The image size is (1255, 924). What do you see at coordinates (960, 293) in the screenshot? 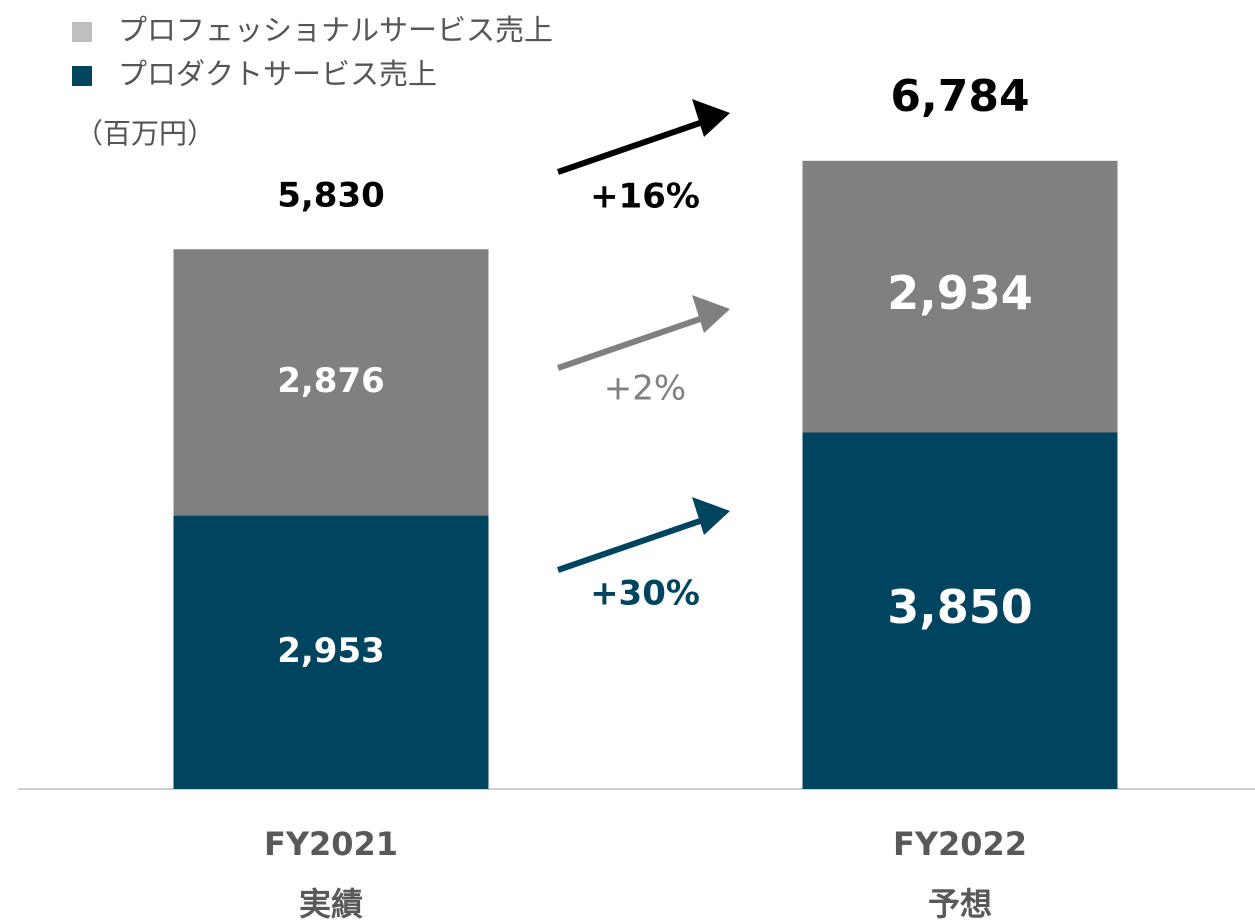
I see `value-label: 2,934` at bounding box center [960, 293].